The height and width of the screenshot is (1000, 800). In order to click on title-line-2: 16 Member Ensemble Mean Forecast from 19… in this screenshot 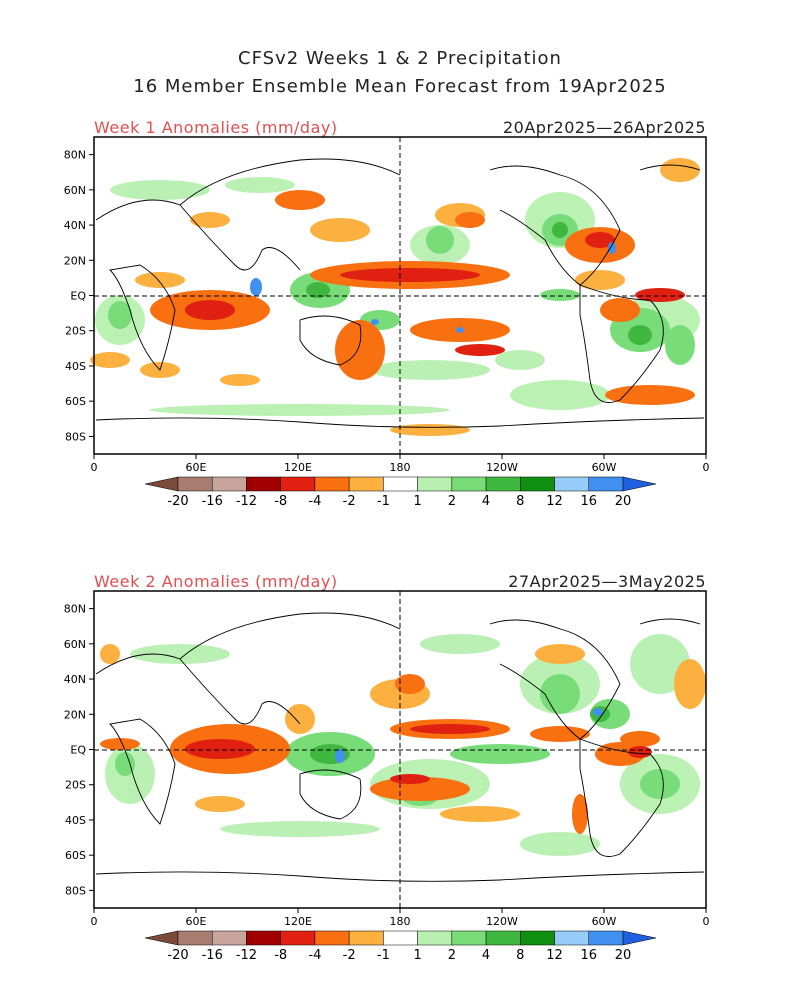, I will do `click(400, 86)`.